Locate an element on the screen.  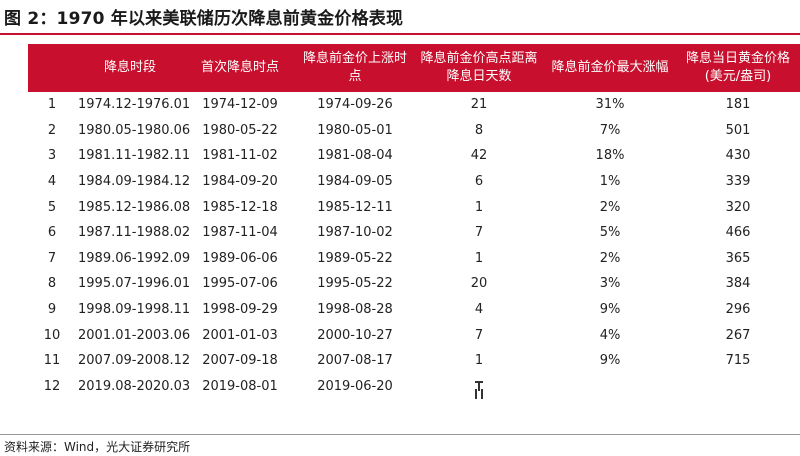
cell-max-gain is located at coordinates (610, 387).